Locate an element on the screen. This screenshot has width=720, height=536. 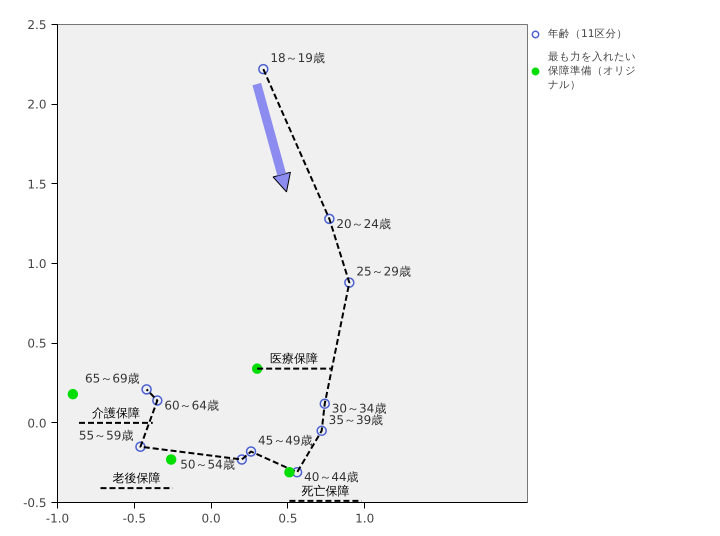
y-tick-label: -0.5 is located at coordinates (35, 503).